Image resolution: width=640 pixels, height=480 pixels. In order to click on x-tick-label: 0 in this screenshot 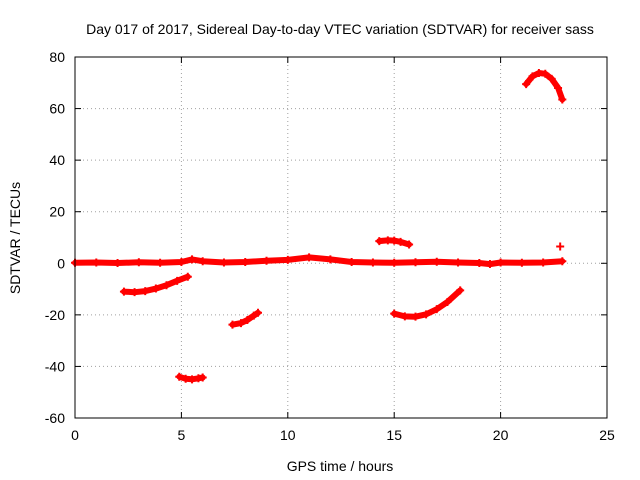, I will do `click(75, 435)`.